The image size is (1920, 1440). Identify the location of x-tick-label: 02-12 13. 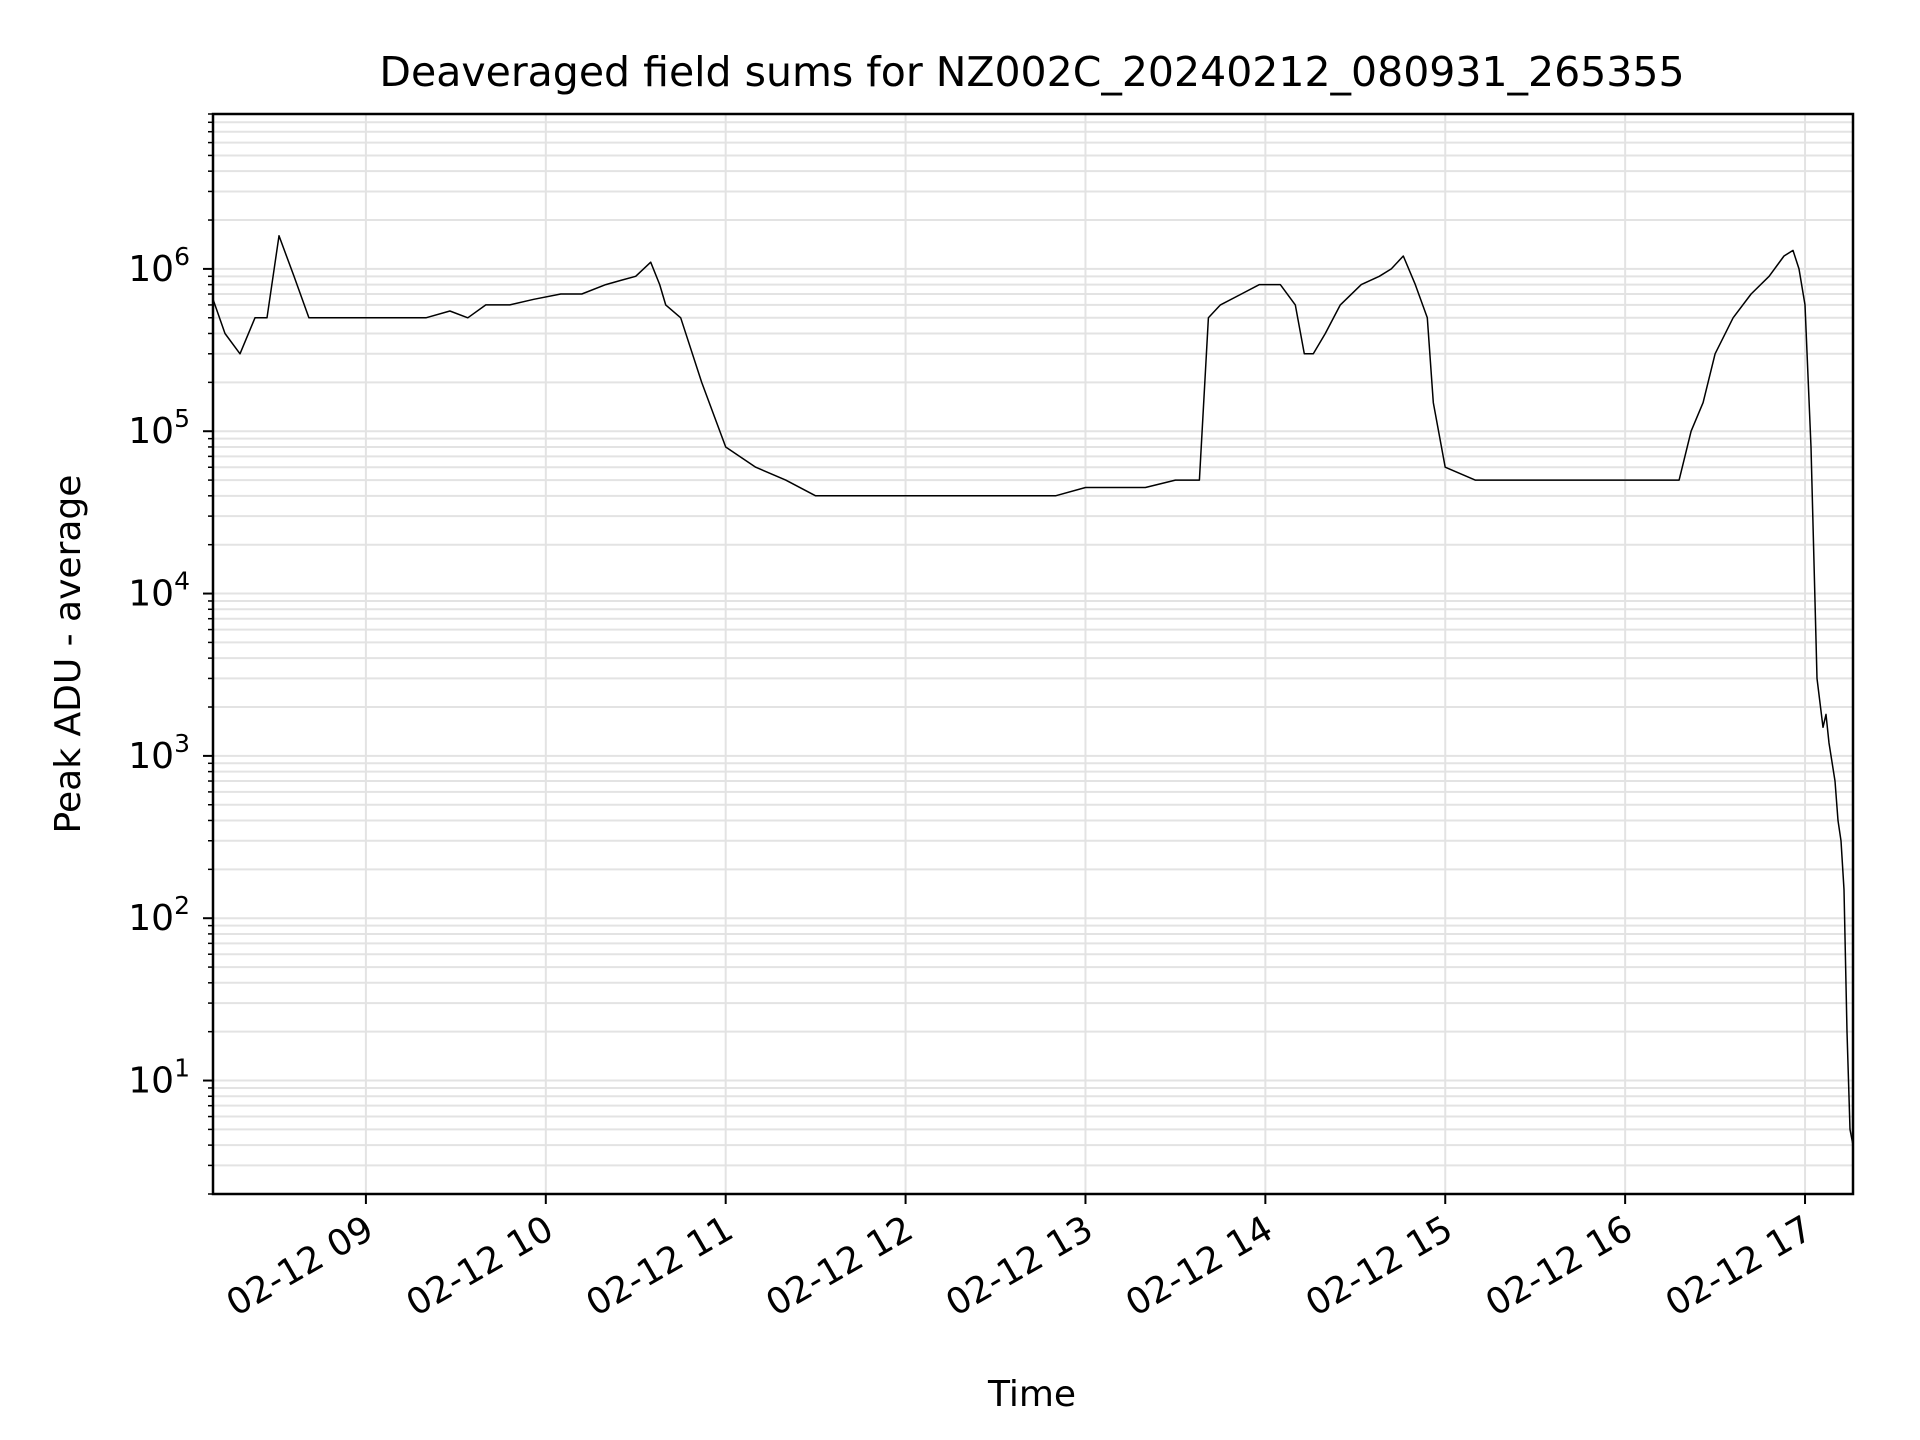
(1019, 1266).